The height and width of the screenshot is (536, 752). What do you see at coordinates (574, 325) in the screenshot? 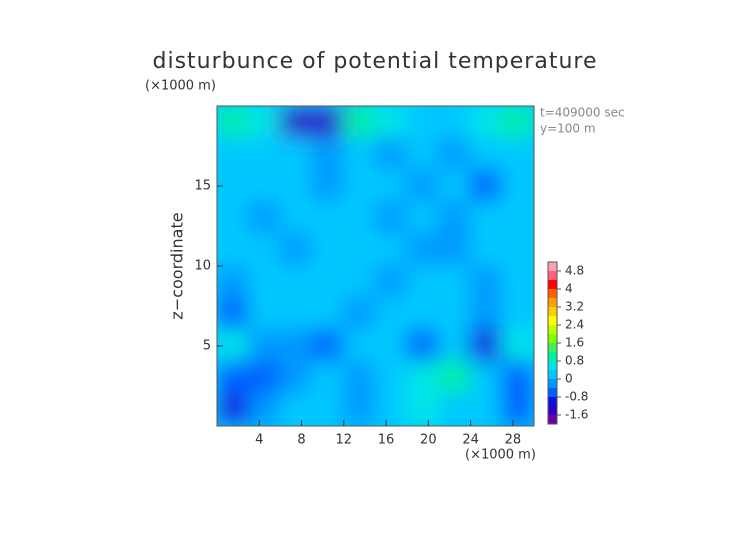
I see `colorbar-tick-label: 2.4` at bounding box center [574, 325].